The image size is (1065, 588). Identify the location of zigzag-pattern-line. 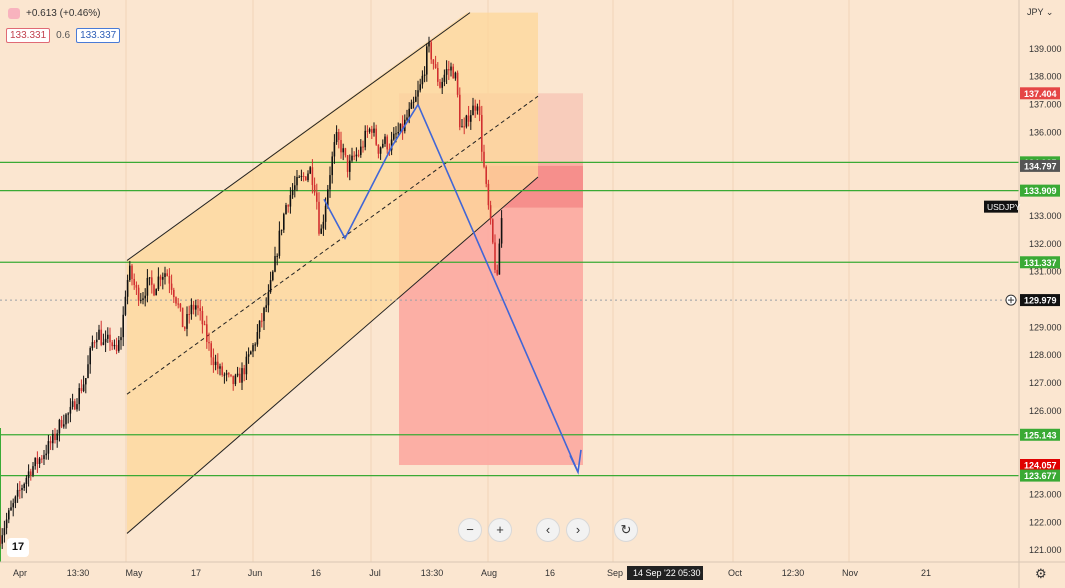
(371, 172).